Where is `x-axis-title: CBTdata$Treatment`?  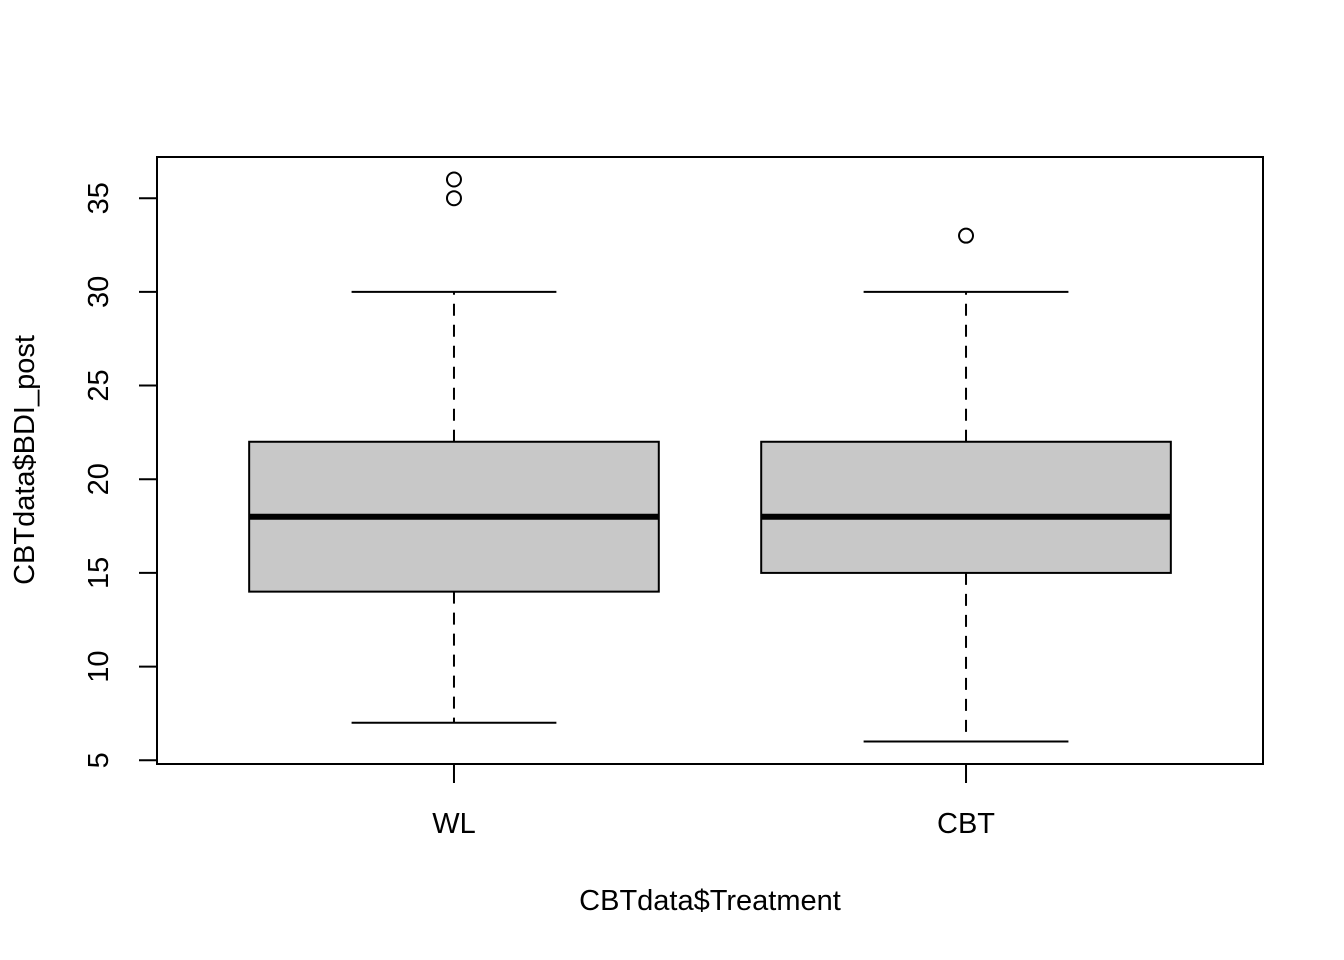
x-axis-title: CBTdata$Treatment is located at coordinates (710, 901).